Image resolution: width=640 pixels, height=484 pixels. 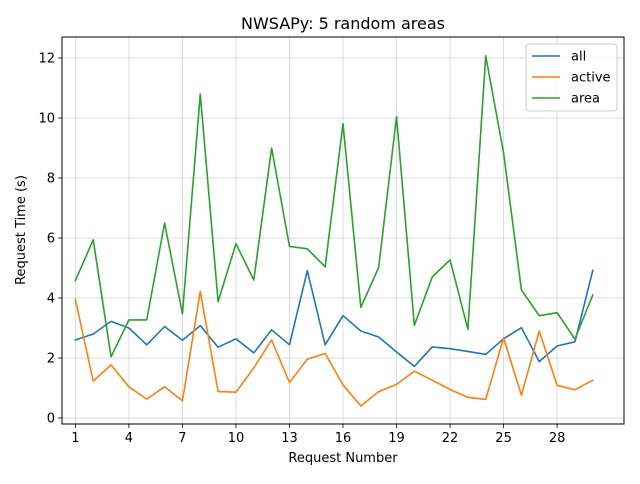 What do you see at coordinates (182, 438) in the screenshot?
I see `x-tick-label: 7` at bounding box center [182, 438].